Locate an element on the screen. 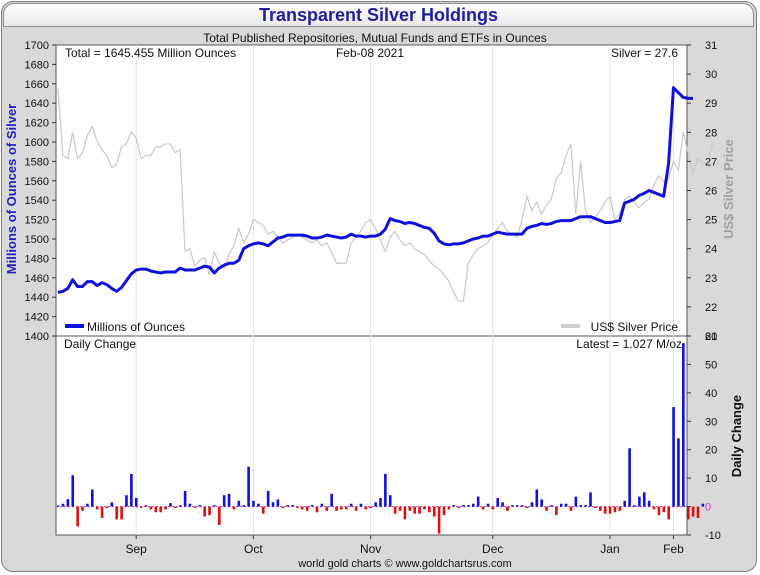 This screenshot has width=760, height=575. y2-tick-label: 28 is located at coordinates (711, 133).